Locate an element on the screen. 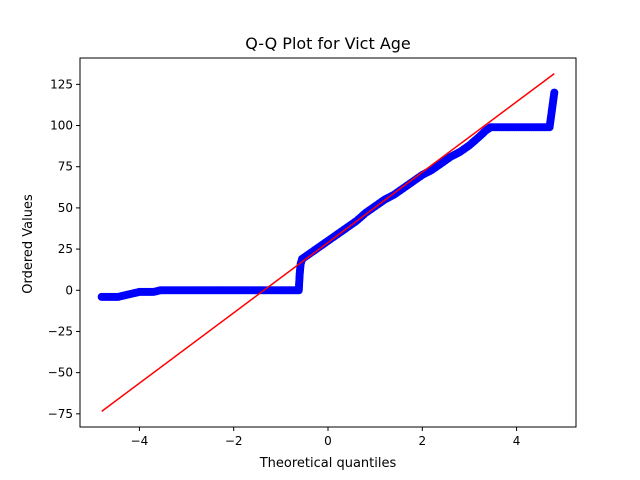 Image resolution: width=640 pixels, height=480 pixels. x-axis-label: Theoretical quantiles is located at coordinates (328, 463).